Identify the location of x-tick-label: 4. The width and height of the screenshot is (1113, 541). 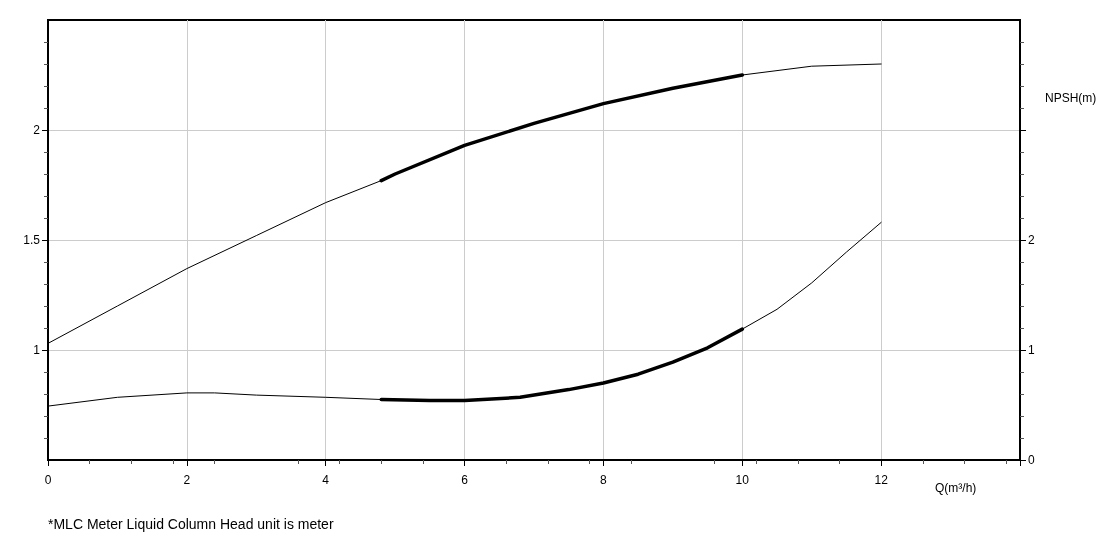
(326, 480).